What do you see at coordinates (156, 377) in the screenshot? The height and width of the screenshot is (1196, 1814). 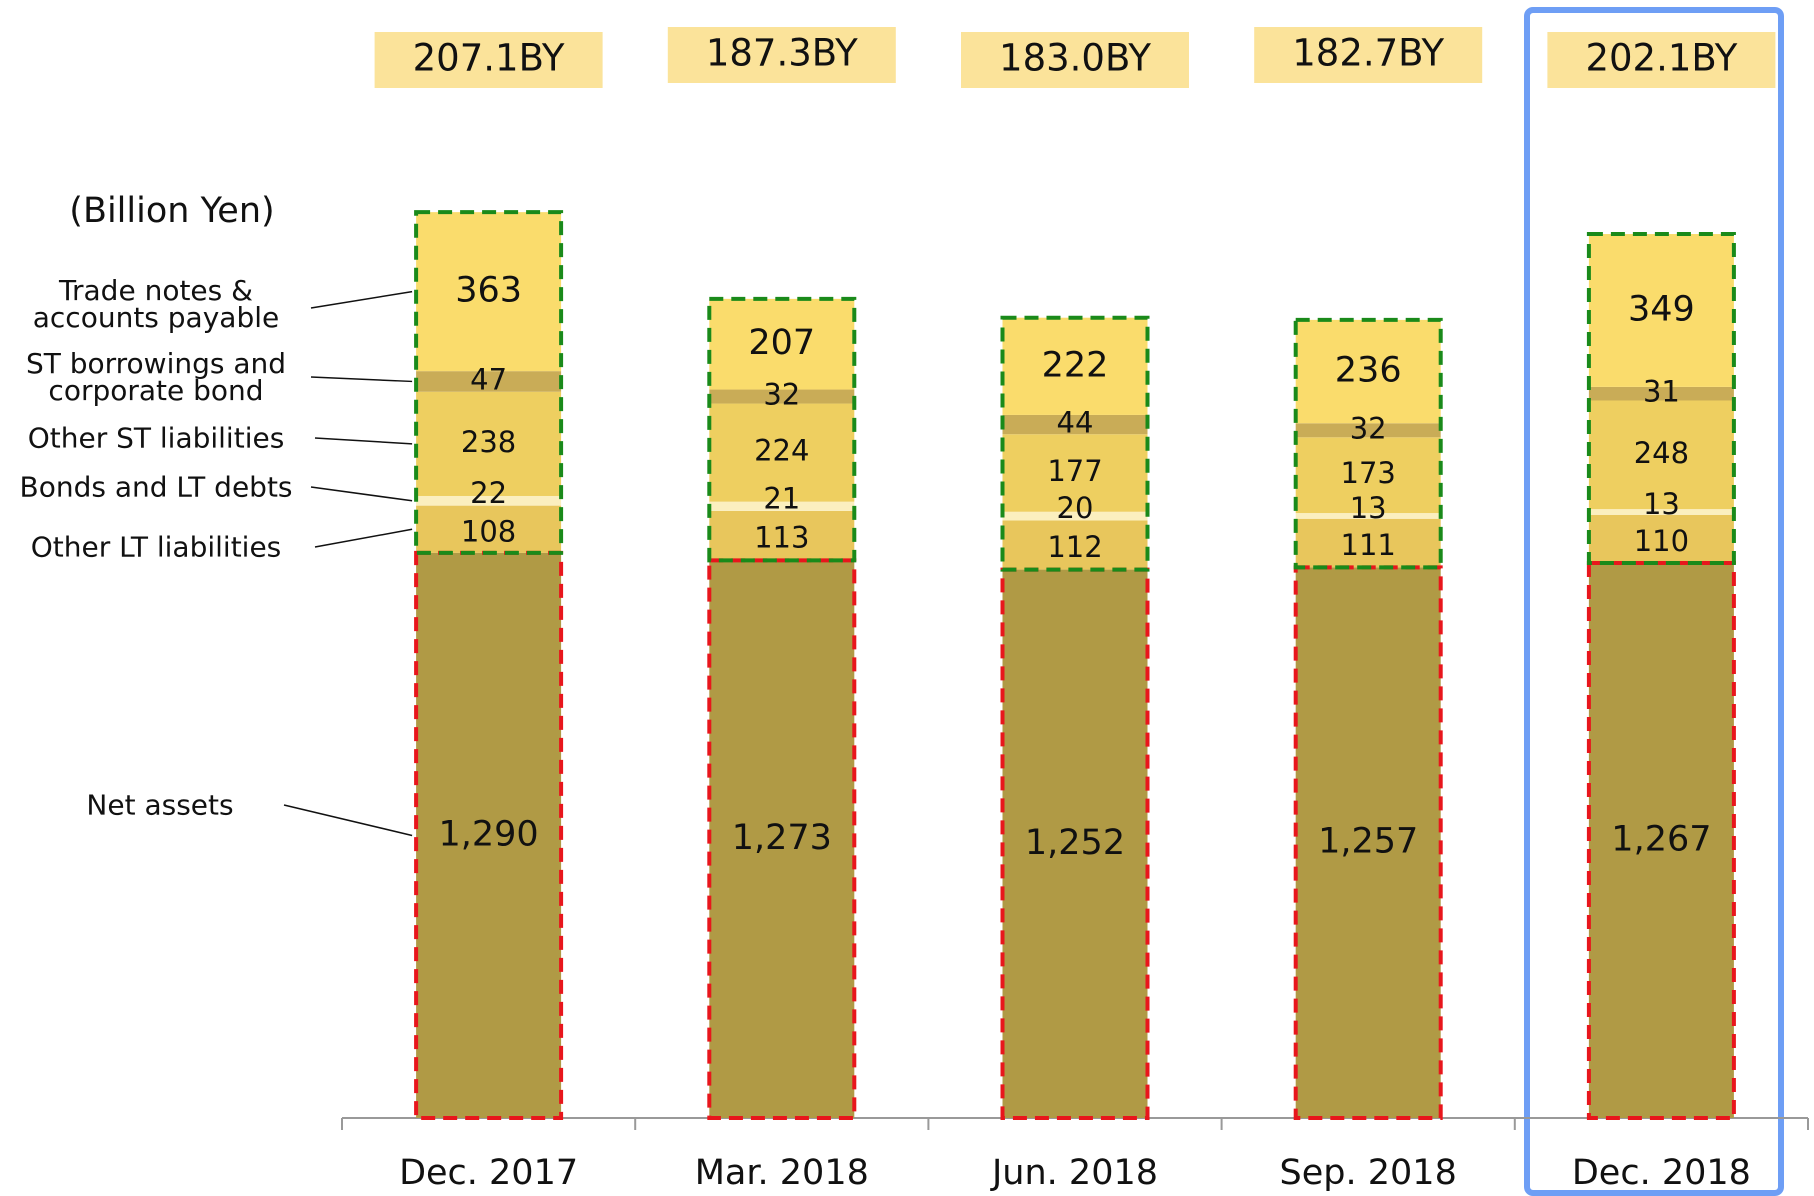 I see `series-name: ST borrowings and corporate bond` at bounding box center [156, 377].